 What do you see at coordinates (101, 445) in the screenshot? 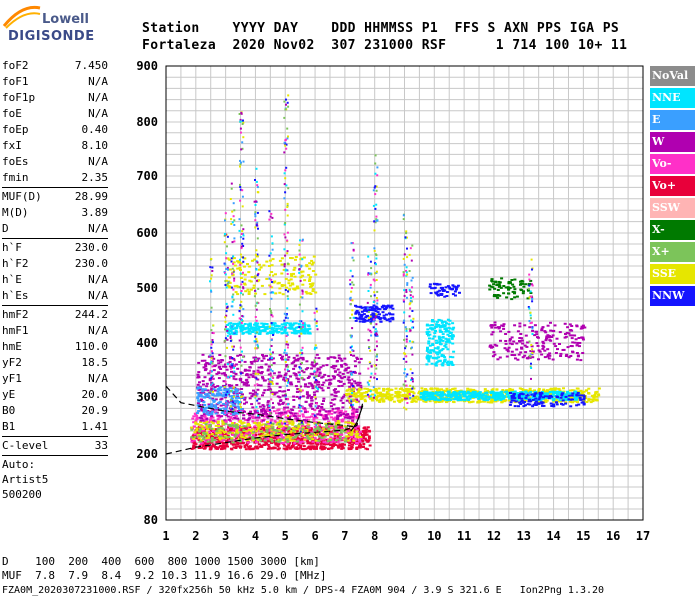
I see `param-value: 33` at bounding box center [101, 445].